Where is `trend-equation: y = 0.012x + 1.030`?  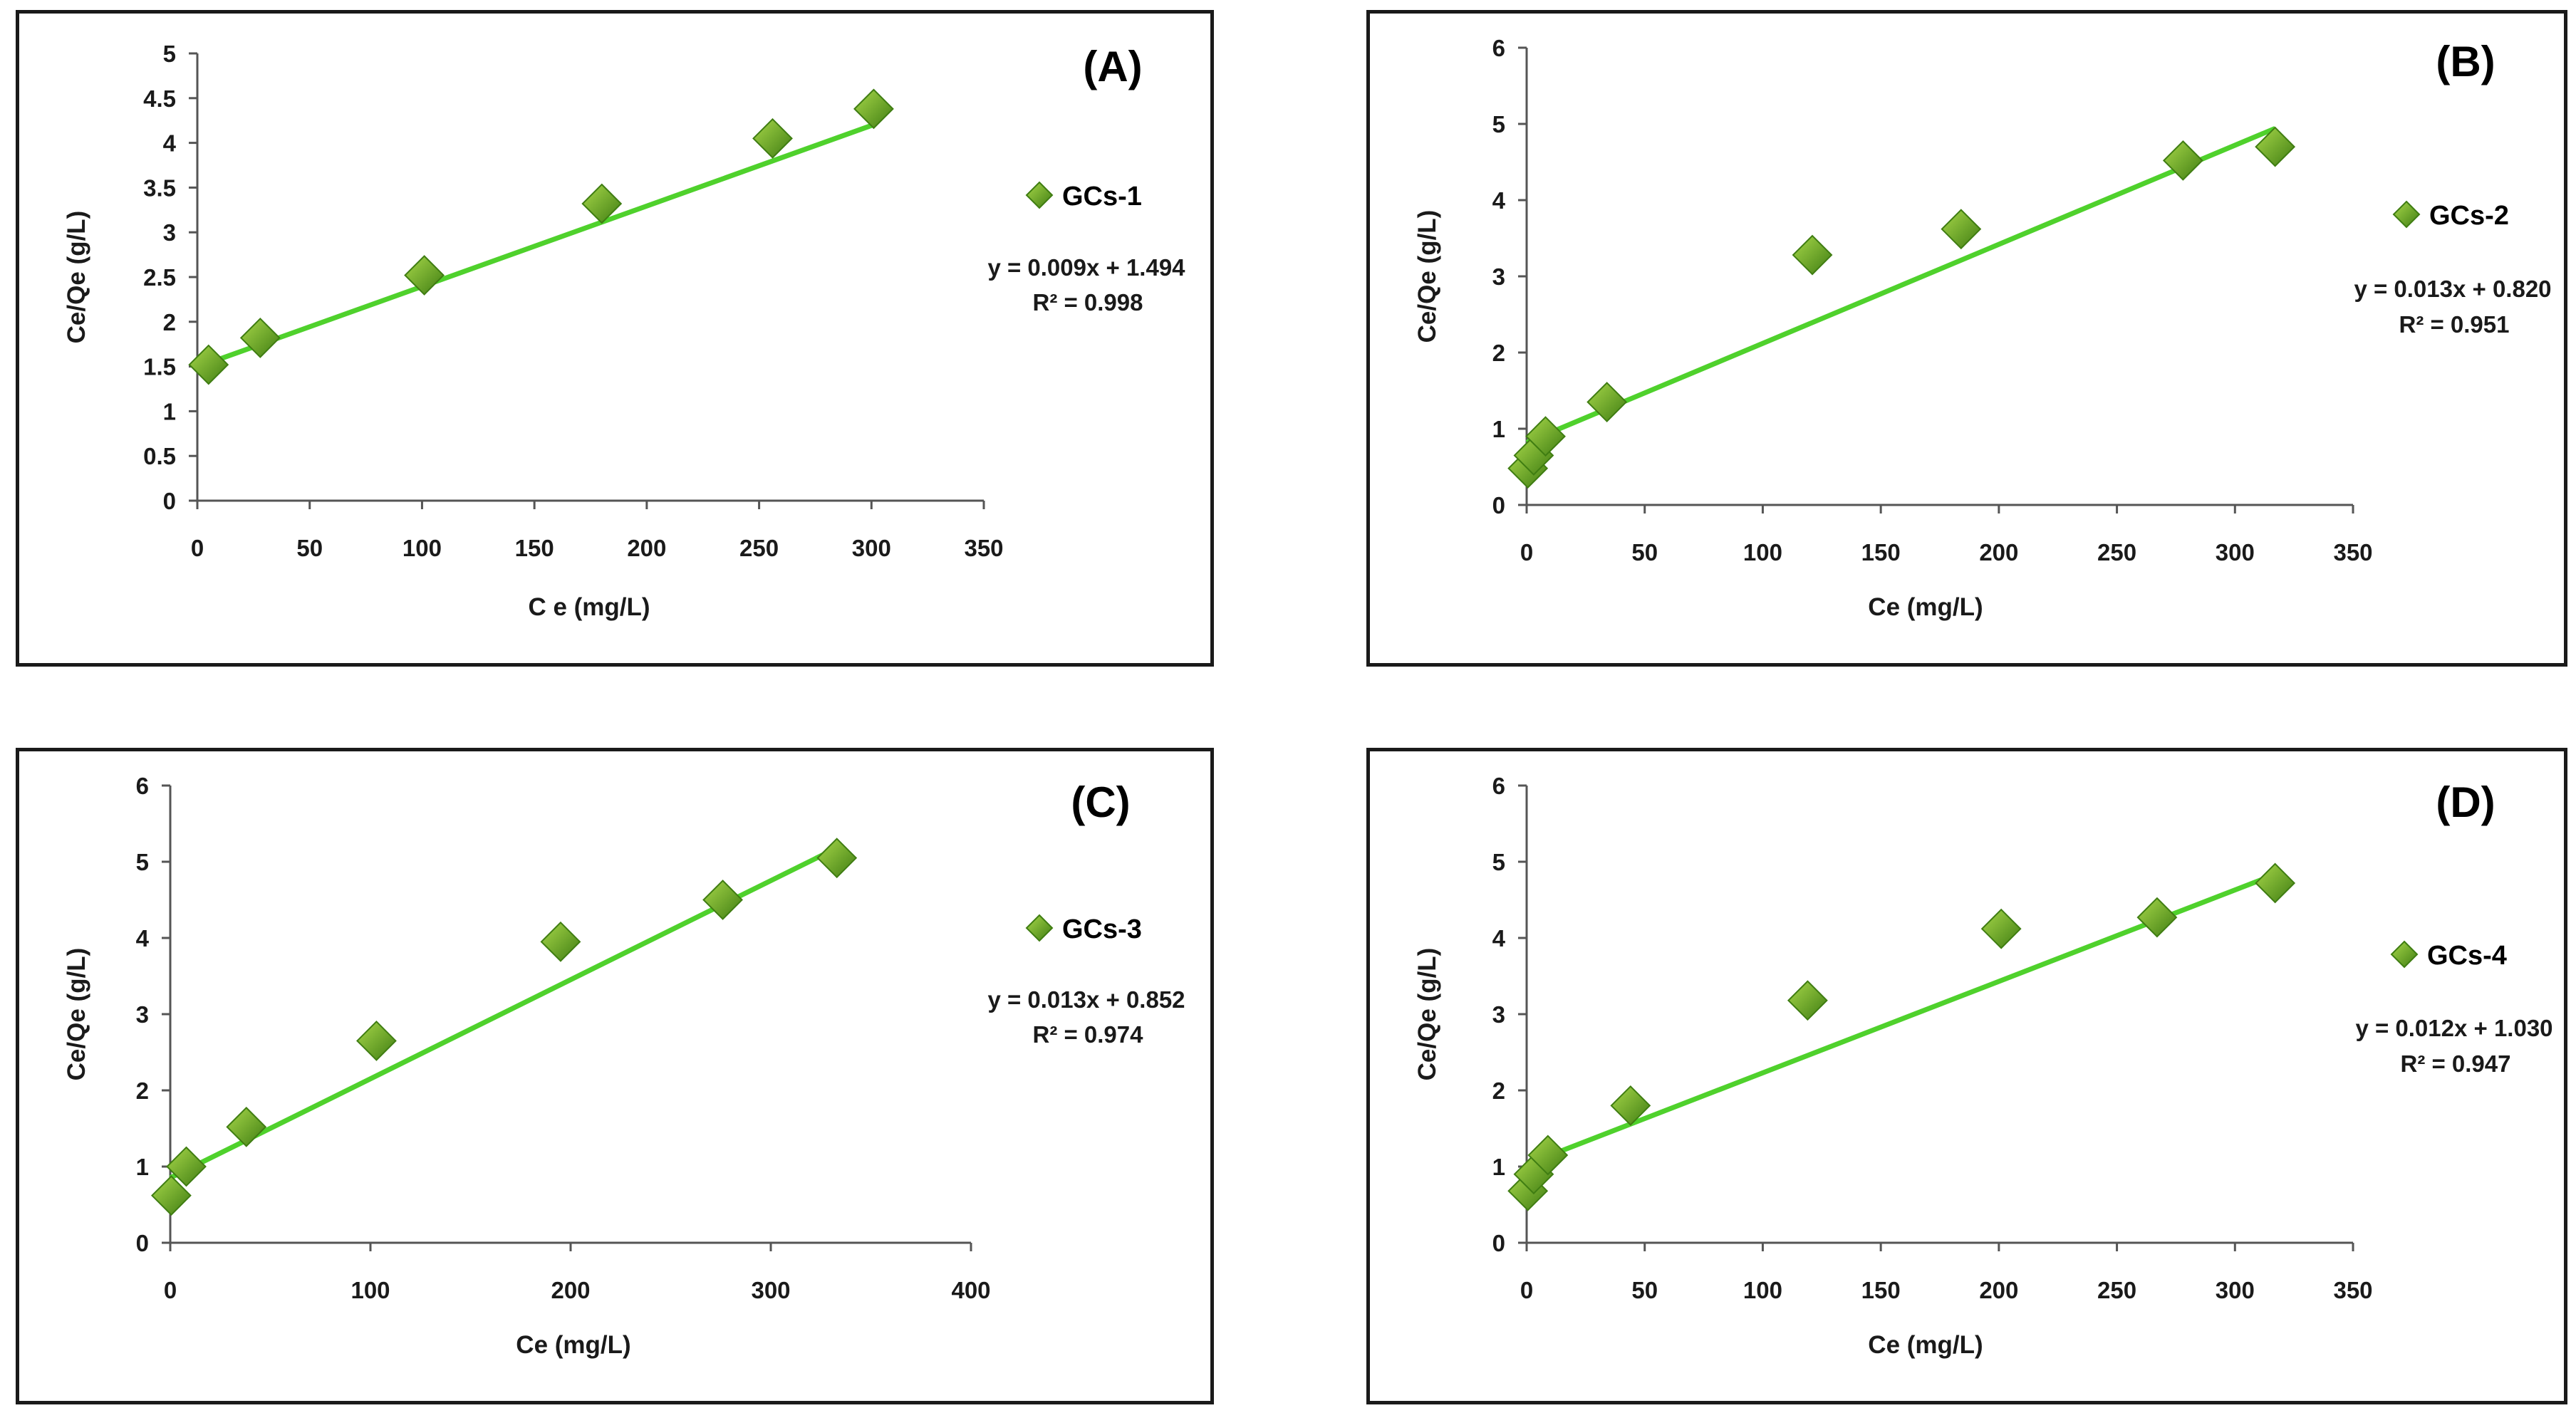 trend-equation: y = 0.012x + 1.030 is located at coordinates (2453, 1028).